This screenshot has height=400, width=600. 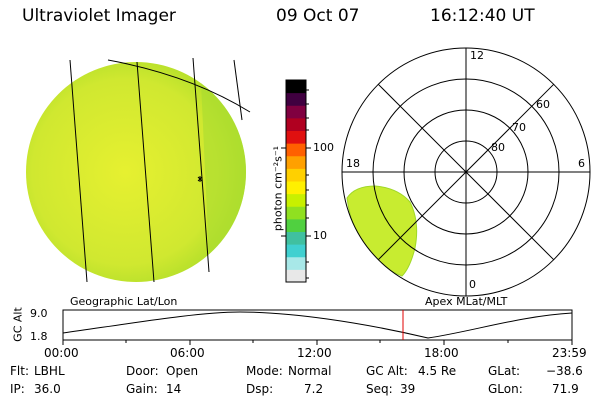 I want to click on mlt-18-label: 18, so click(x=353, y=163).